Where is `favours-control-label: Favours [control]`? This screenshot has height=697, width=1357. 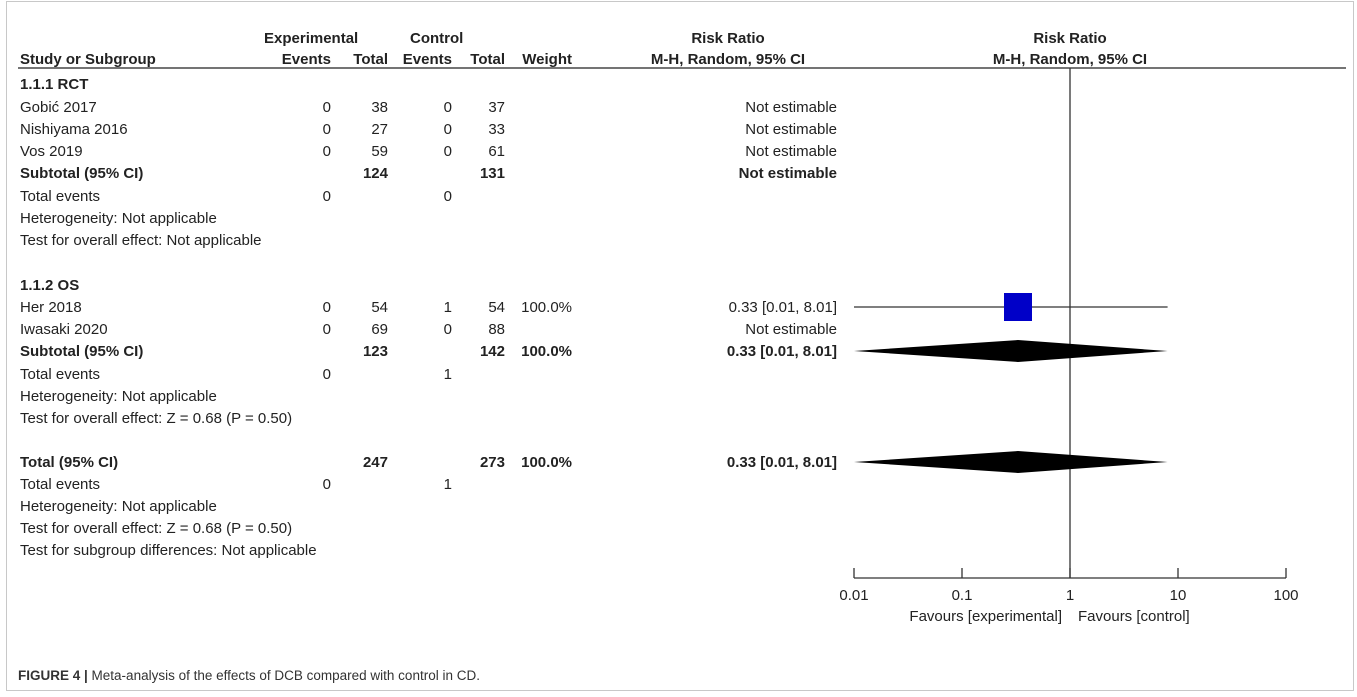
favours-control-label: Favours [control] is located at coordinates (1134, 616).